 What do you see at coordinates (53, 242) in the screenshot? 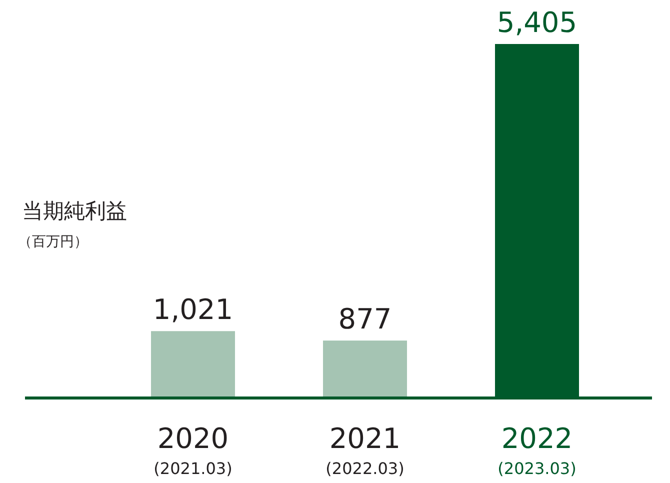
I see `text: （百万円）` at bounding box center [53, 242].